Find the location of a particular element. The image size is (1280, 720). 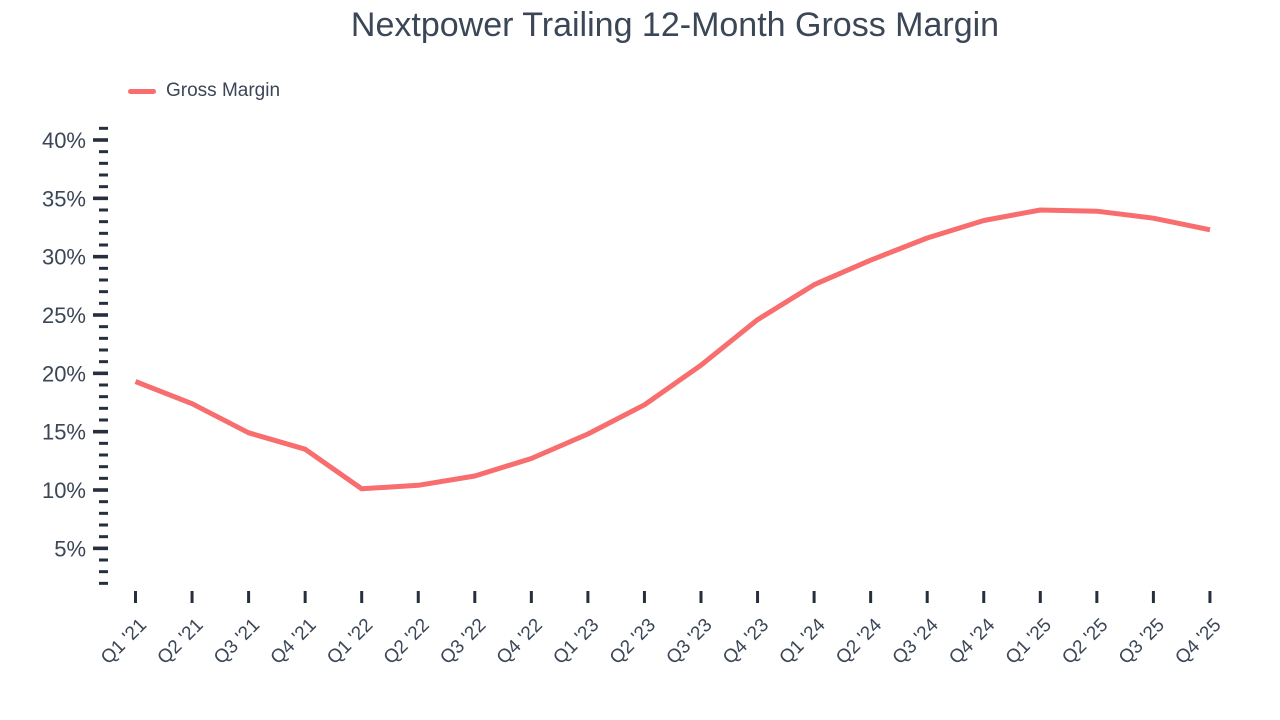

x-axis-label: Q4 '24 is located at coordinates (972, 641).